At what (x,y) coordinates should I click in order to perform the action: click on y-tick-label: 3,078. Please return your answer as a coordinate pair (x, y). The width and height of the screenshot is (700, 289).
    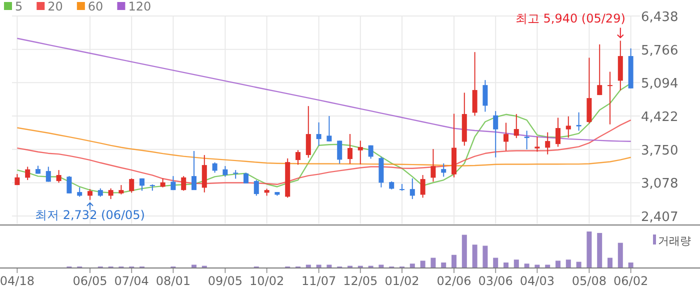
    Looking at the image, I should click on (659, 184).